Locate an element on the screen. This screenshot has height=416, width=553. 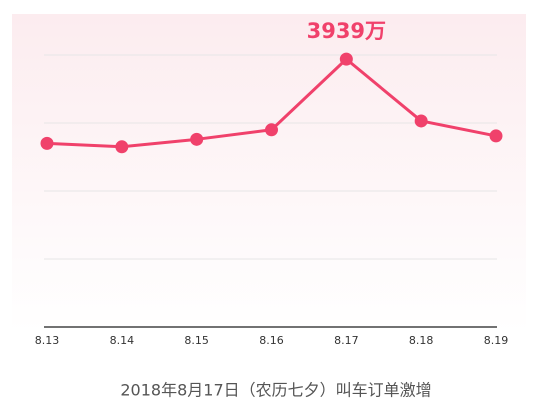
x-tick-label: 8.14 is located at coordinates (122, 340).